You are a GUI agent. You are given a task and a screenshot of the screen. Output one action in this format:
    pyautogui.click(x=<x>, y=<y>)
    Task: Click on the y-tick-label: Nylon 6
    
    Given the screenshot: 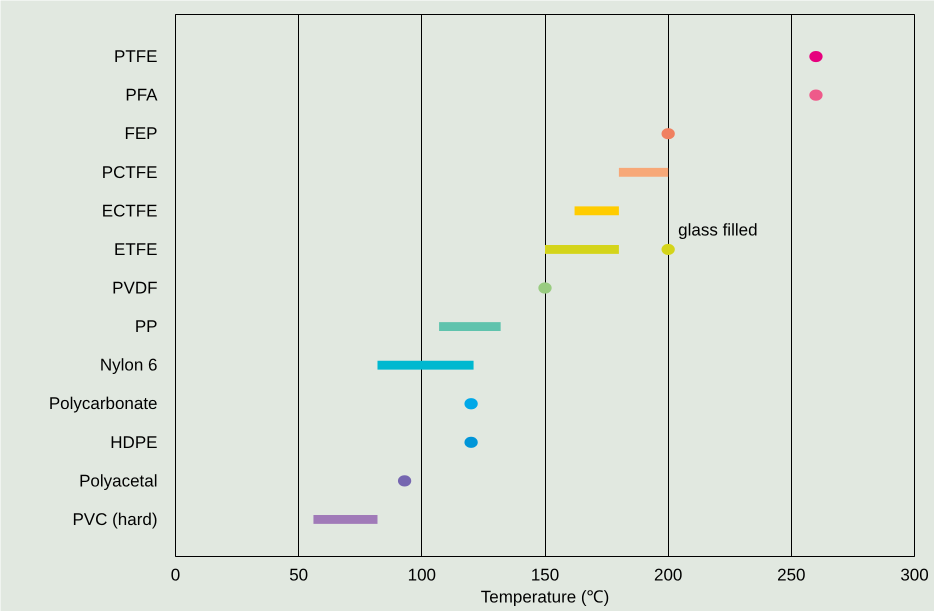 What is the action you would take?
    pyautogui.click(x=129, y=365)
    